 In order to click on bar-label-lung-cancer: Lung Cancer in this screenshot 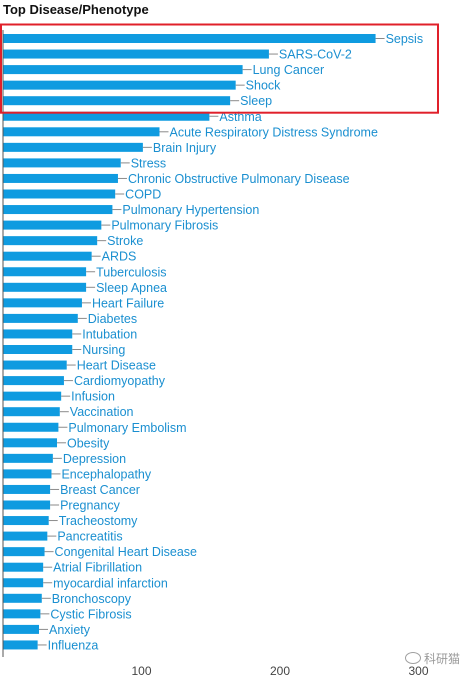, I will do `click(289, 70)`.